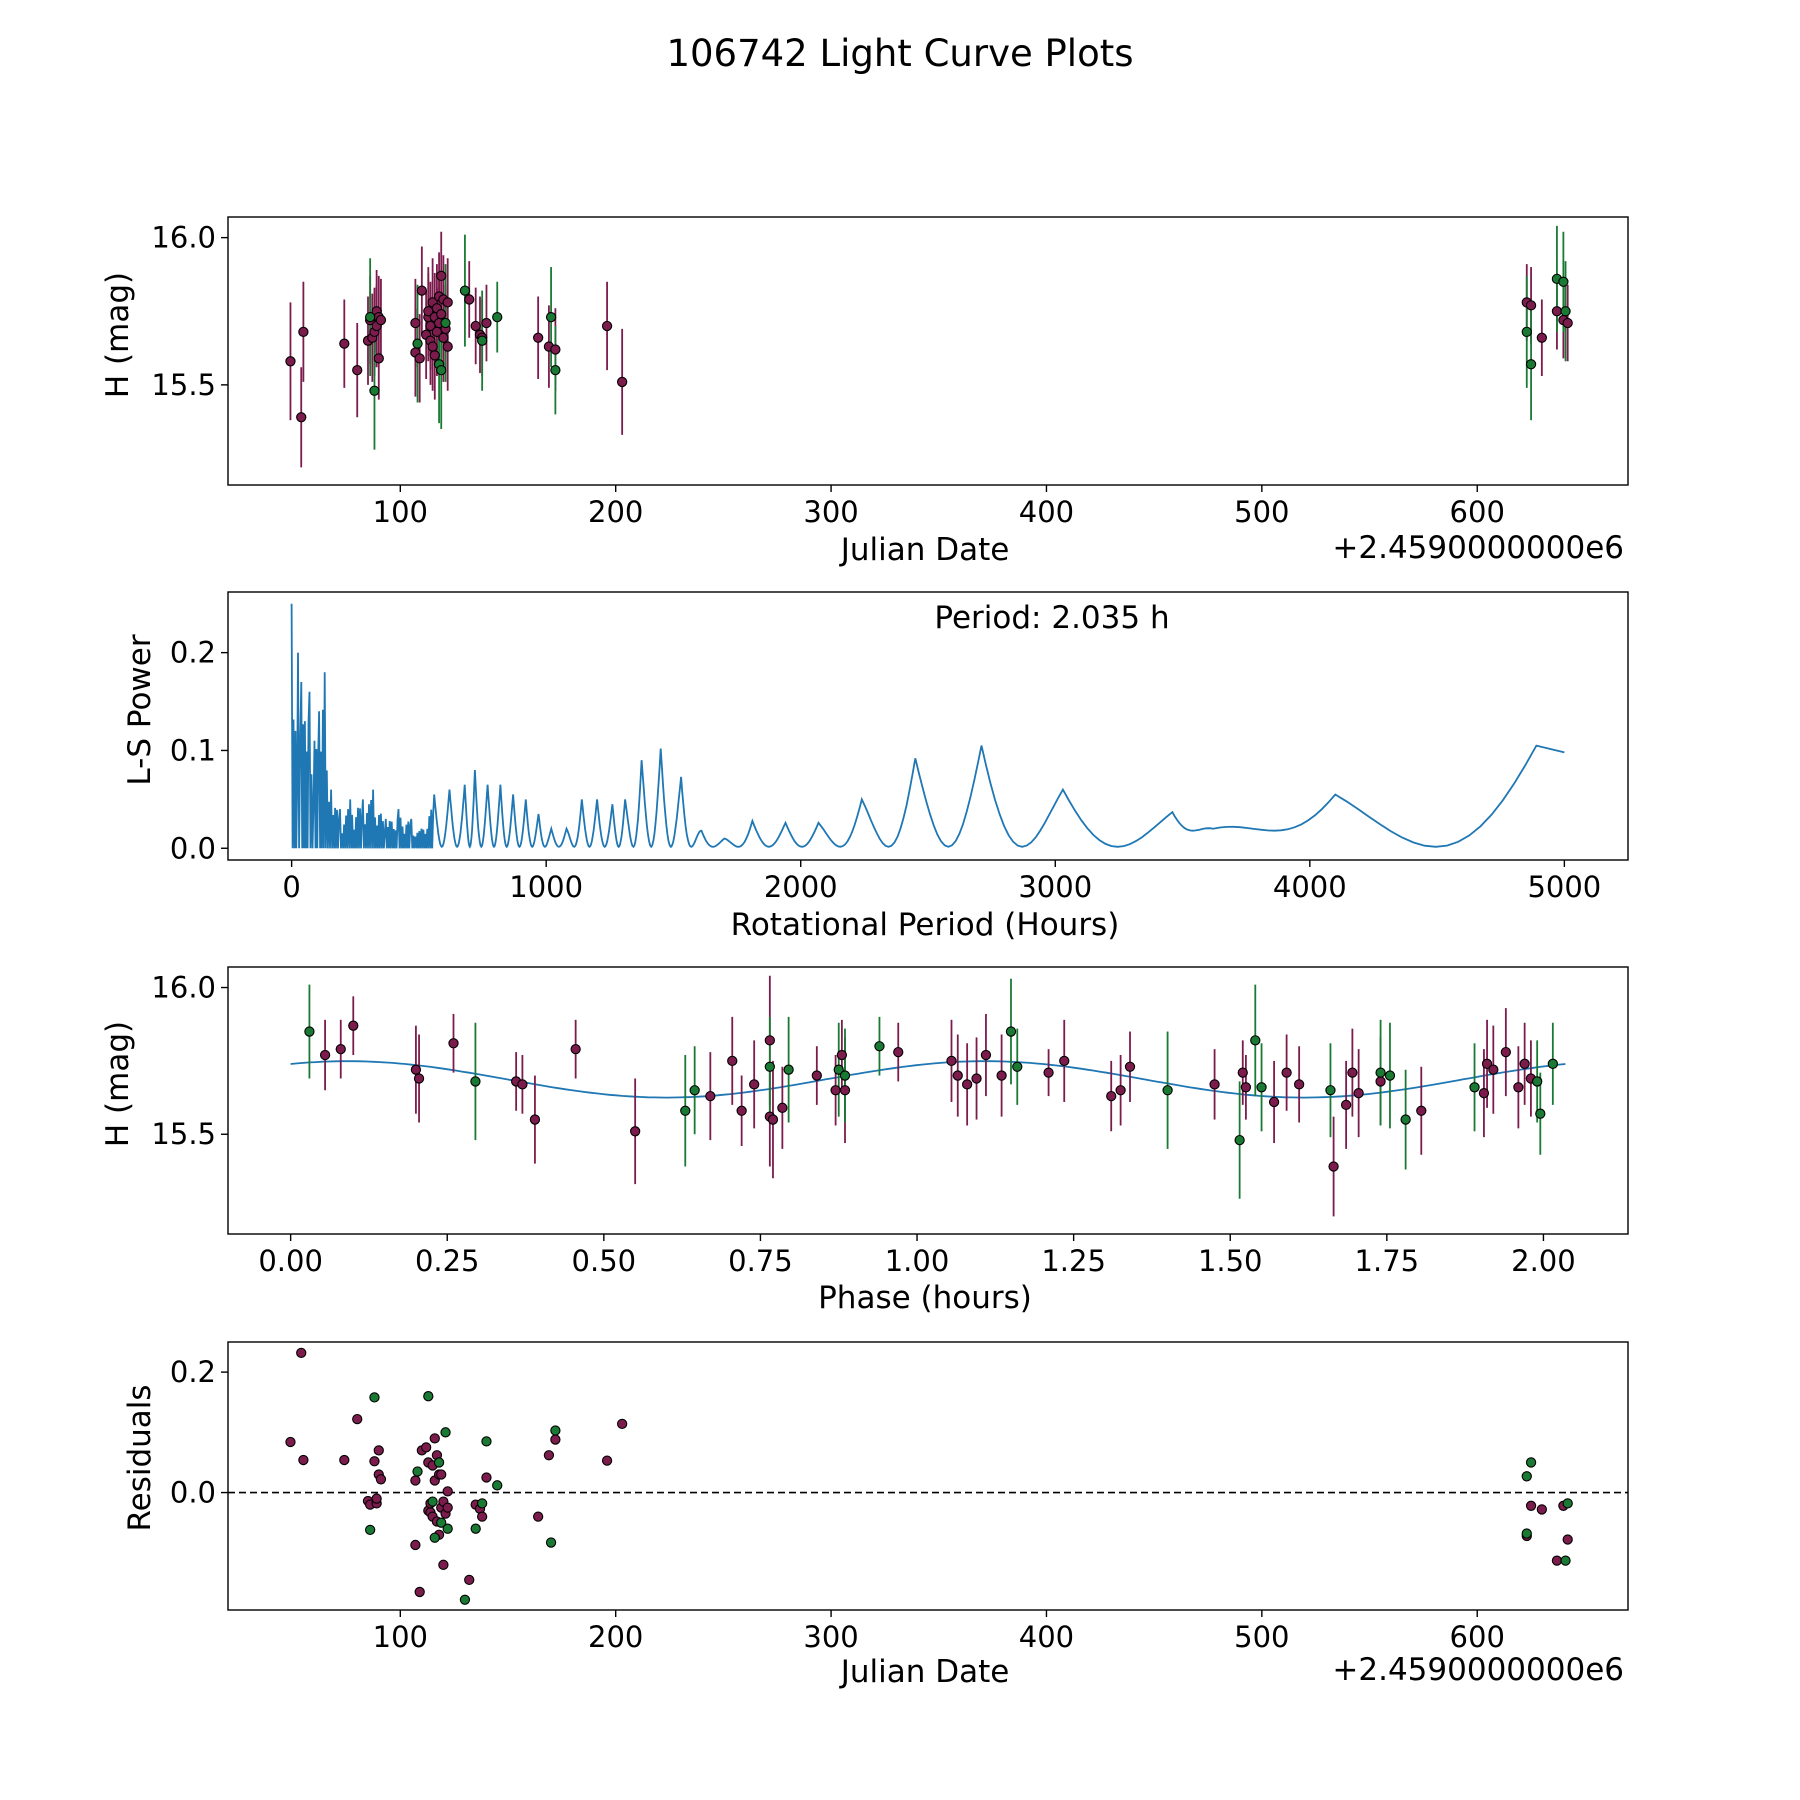  Describe the element at coordinates (928, 351) in the screenshot. I see `lightcurve-frame` at that location.